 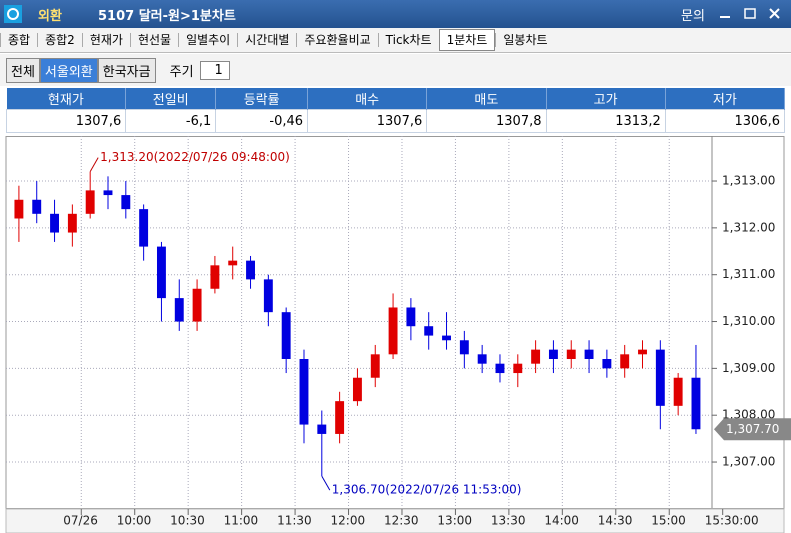 I want to click on x-tick-label: 14:30, so click(x=615, y=521).